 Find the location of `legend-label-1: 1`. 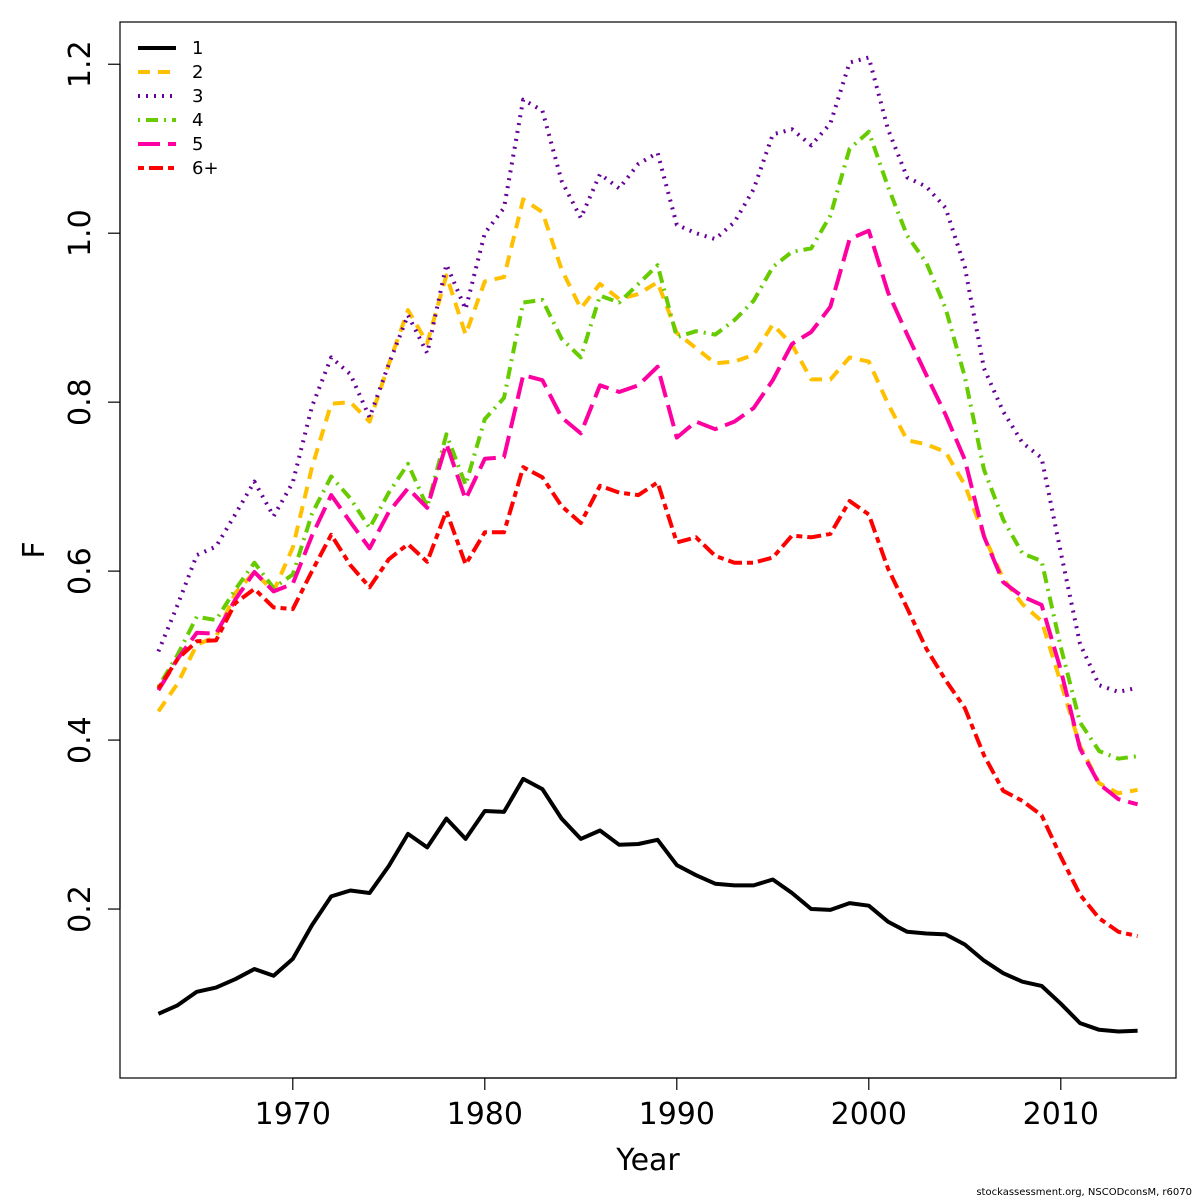

legend-label-1: 1 is located at coordinates (197, 48).